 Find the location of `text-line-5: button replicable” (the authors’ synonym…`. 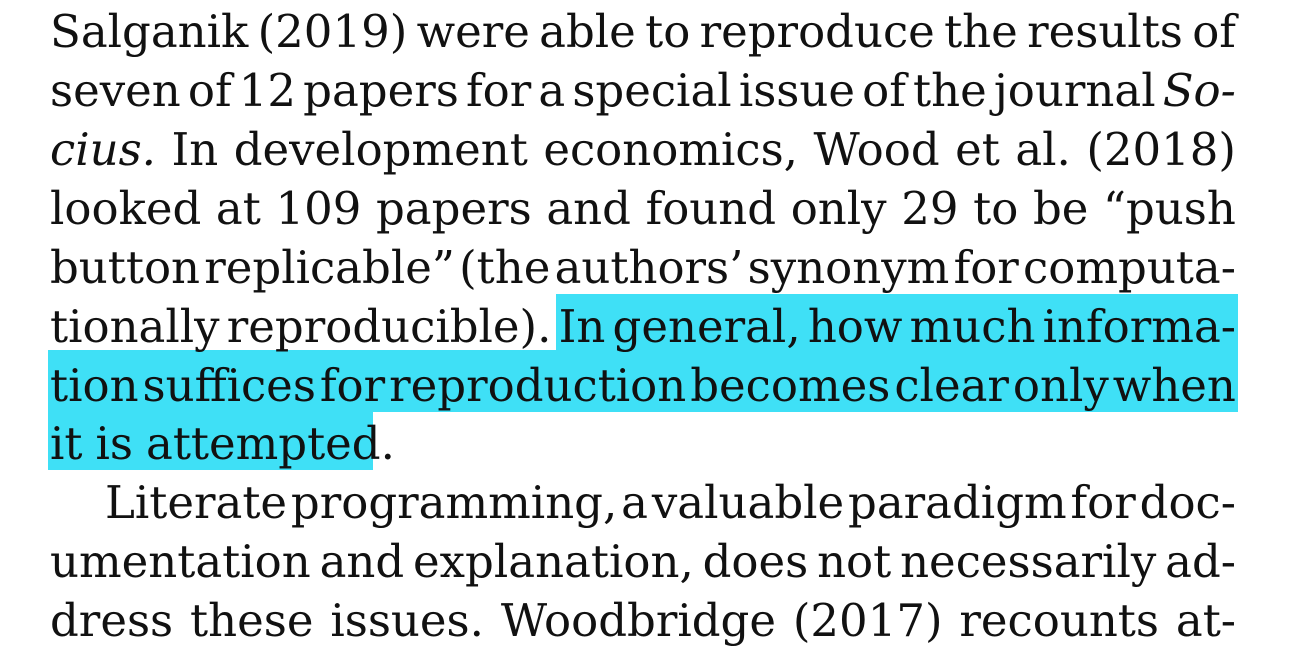

text-line-5: button replicable” (the authors’ synonym… is located at coordinates (643, 268).